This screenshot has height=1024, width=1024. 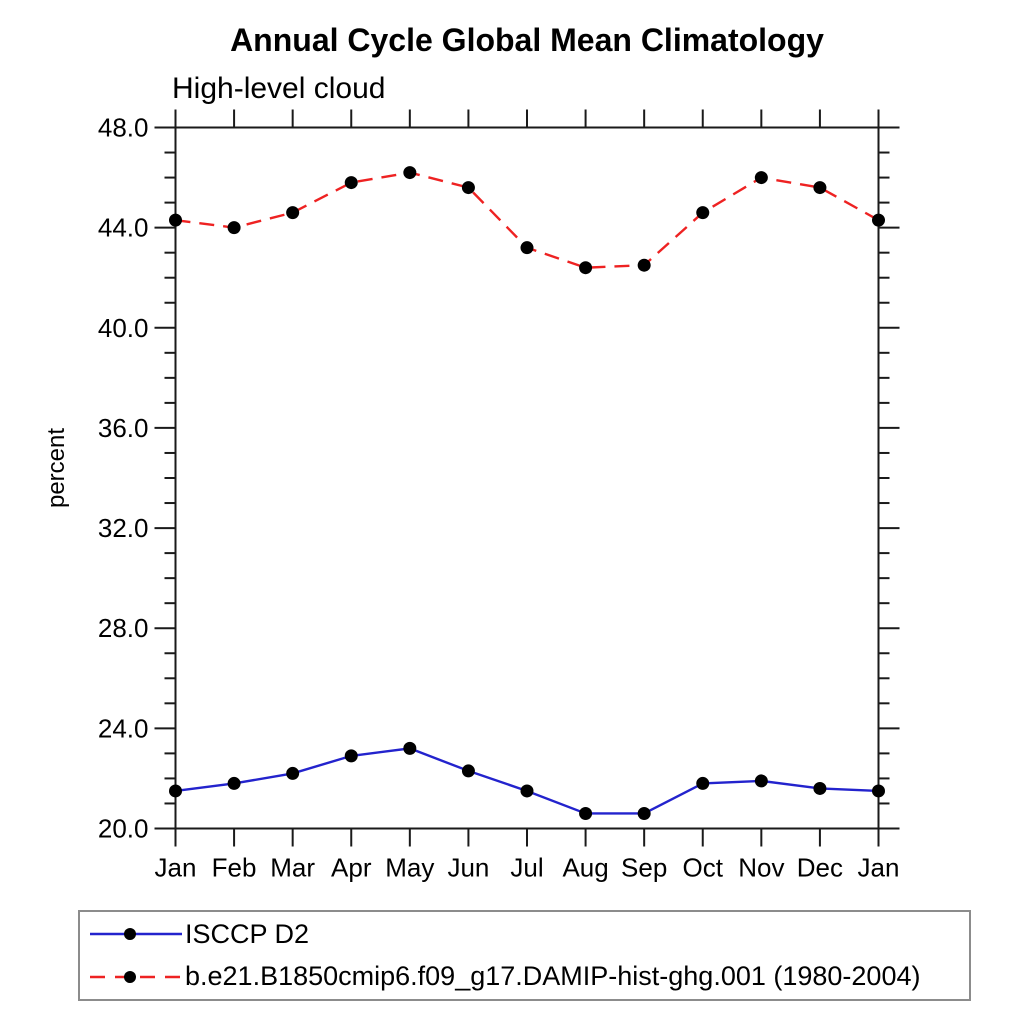 I want to click on y-tick-label: 24.0, so click(x=123, y=728).